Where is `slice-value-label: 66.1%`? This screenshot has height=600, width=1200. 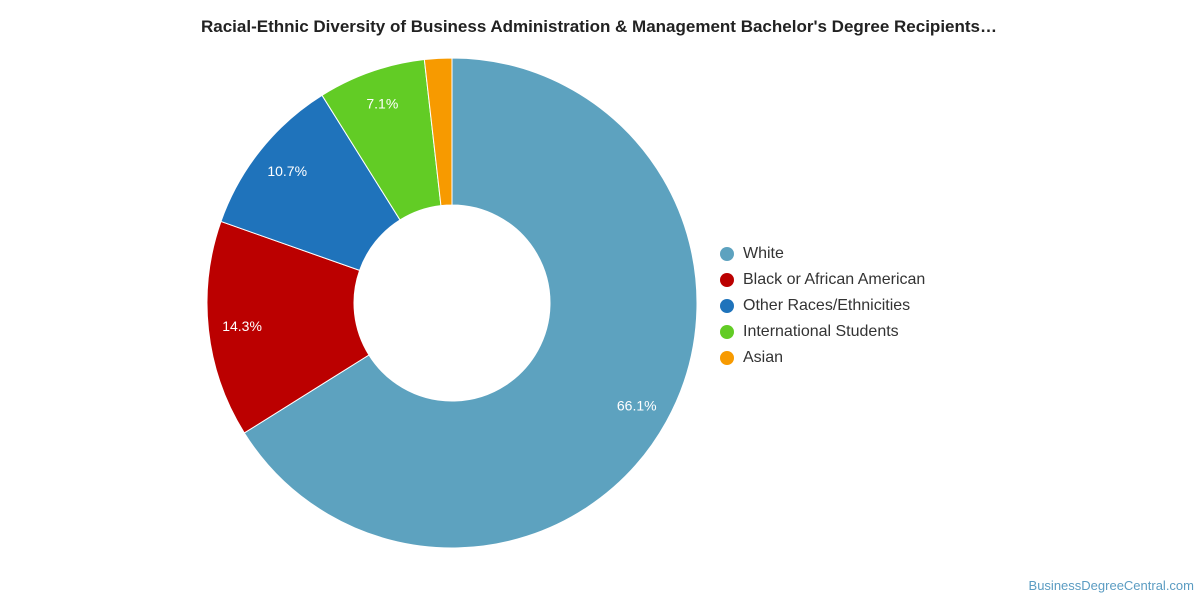 slice-value-label: 66.1% is located at coordinates (637, 405).